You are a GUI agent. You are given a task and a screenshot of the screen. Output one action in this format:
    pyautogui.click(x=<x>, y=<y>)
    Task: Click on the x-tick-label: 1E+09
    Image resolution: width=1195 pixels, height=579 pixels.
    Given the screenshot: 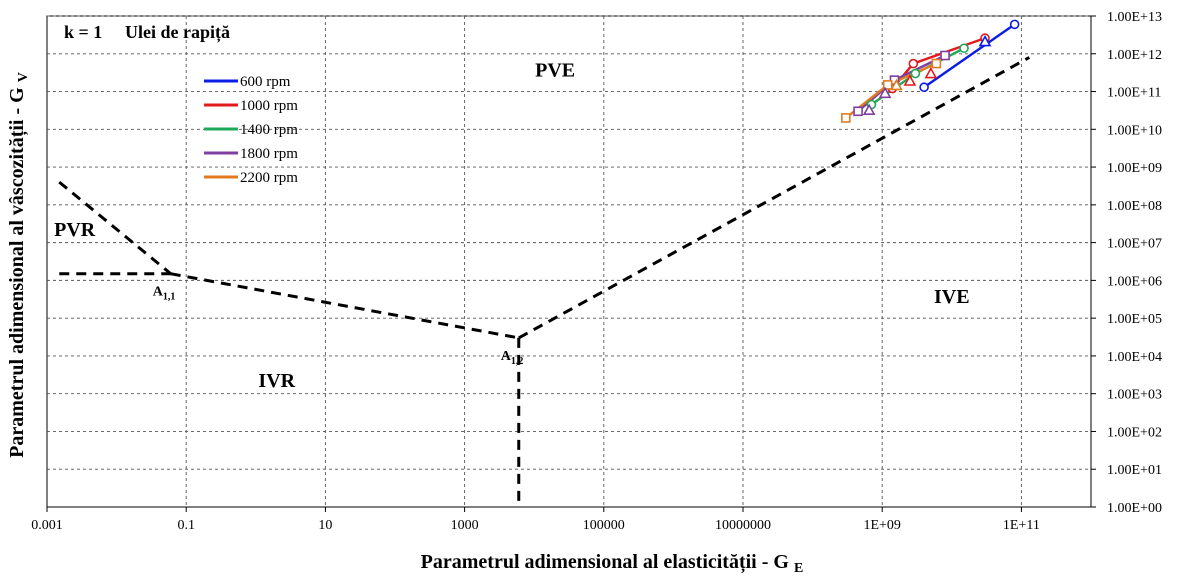 What is the action you would take?
    pyautogui.click(x=881, y=525)
    